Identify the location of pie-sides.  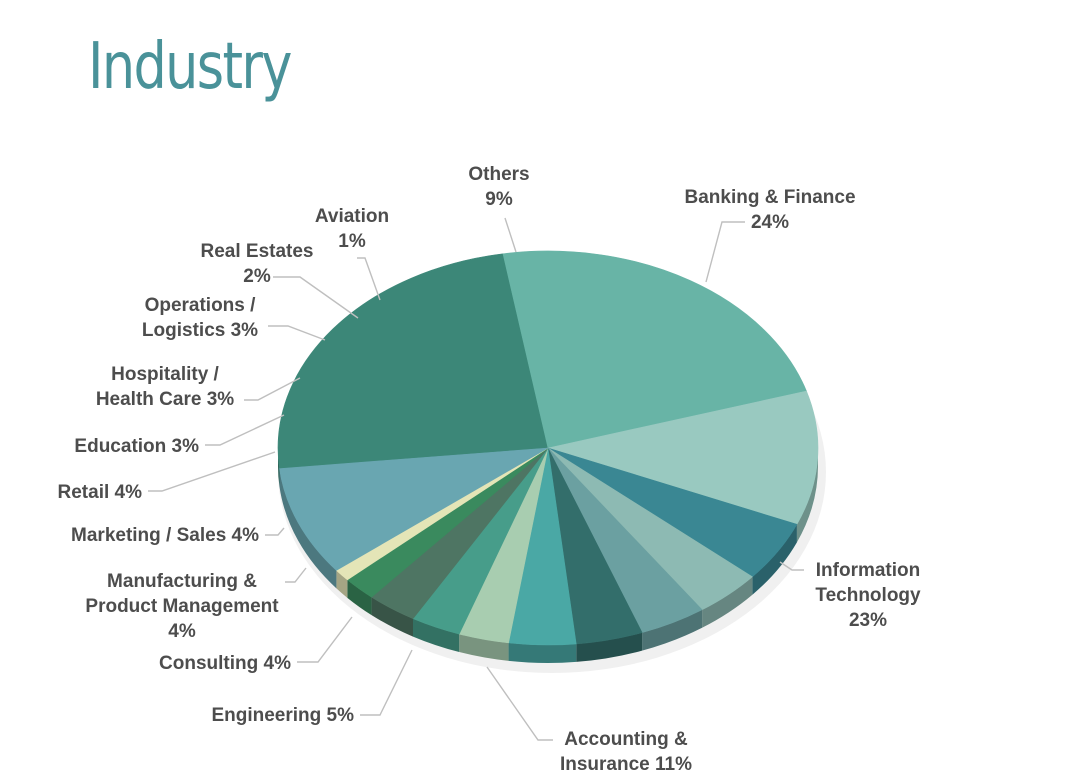
(548, 556).